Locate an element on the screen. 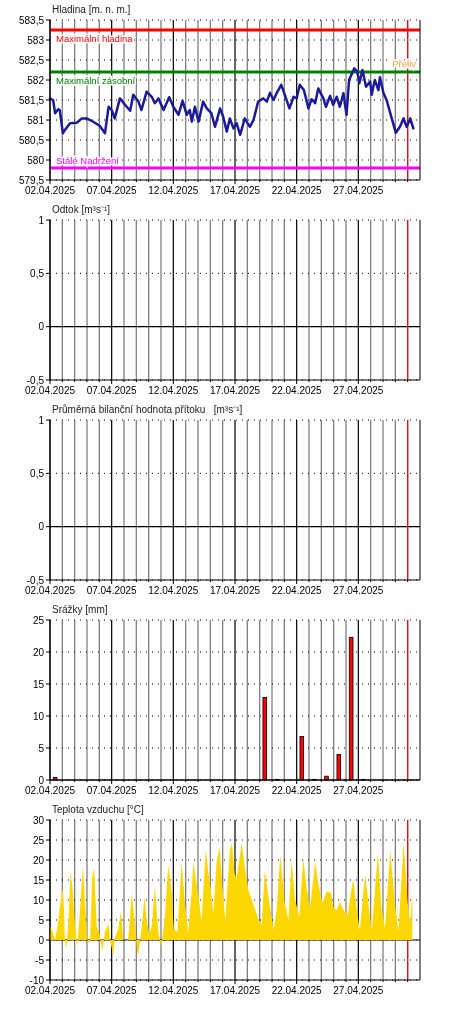 The image size is (450, 1010). y-tick-label: 579,5 is located at coordinates (31, 180).